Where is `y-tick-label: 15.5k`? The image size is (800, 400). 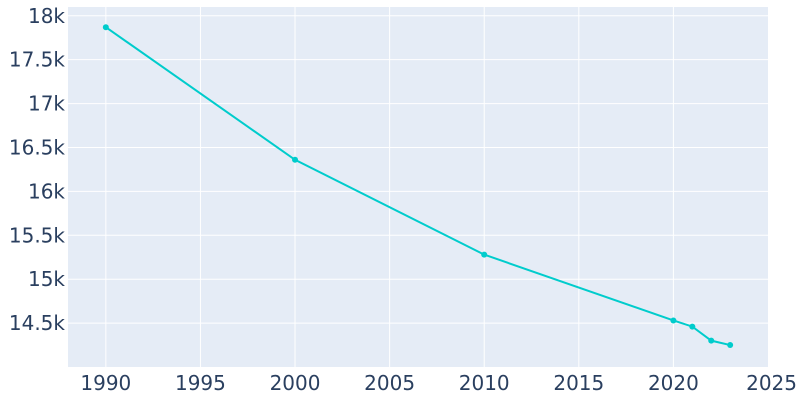 y-tick-label: 15.5k is located at coordinates (37, 235).